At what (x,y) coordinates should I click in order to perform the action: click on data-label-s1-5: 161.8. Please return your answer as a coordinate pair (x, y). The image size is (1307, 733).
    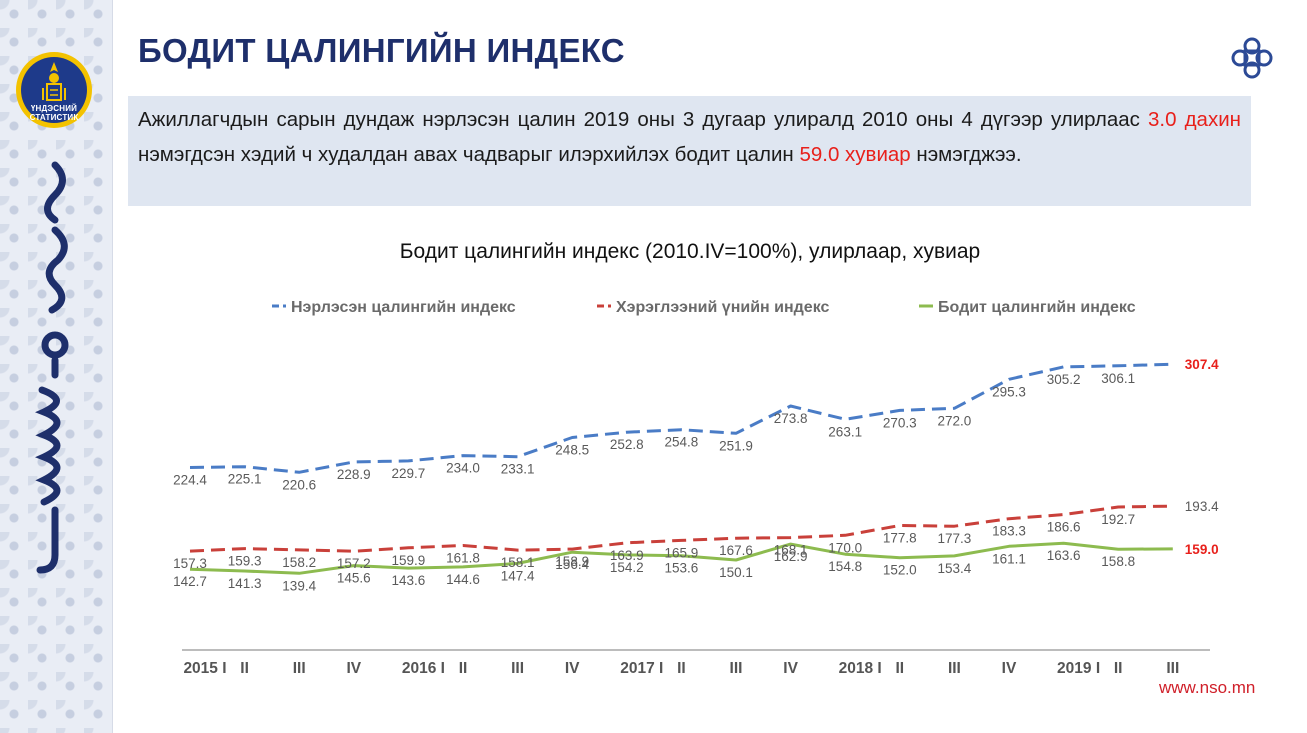
    Looking at the image, I should click on (463, 557).